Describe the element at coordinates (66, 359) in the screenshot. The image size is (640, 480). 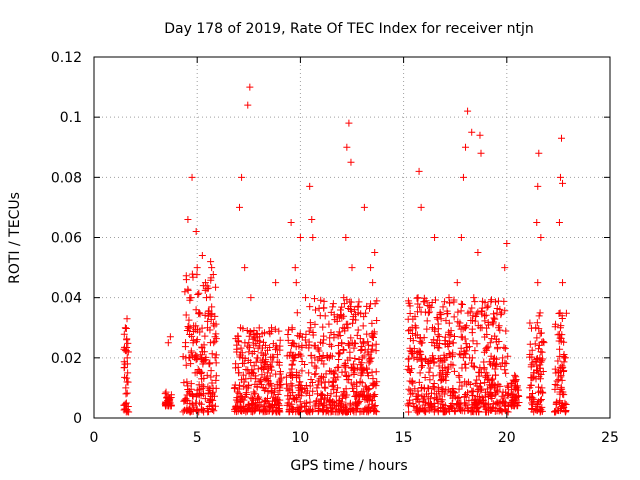
I see `y-tick-label: 0.02` at that location.